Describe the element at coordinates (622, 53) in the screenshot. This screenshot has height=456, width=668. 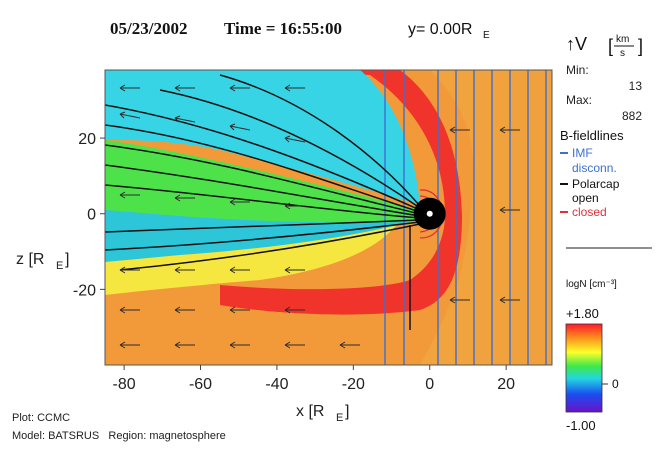
I see `velocity-unit-bottom: s` at that location.